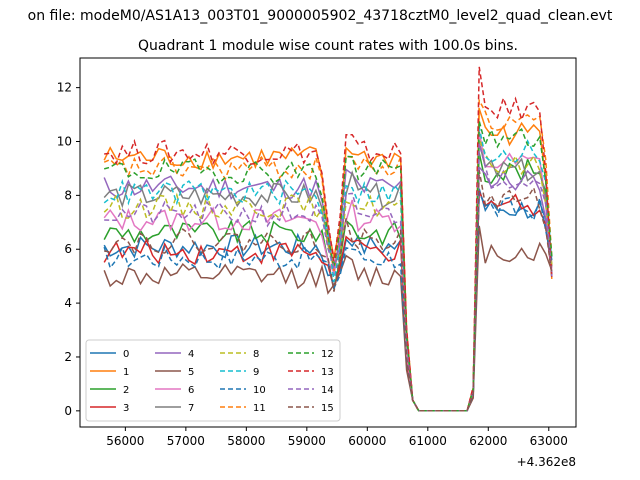 This screenshot has width=640, height=480. Describe the element at coordinates (191, 372) in the screenshot. I see `legend-label-5: 5` at that location.